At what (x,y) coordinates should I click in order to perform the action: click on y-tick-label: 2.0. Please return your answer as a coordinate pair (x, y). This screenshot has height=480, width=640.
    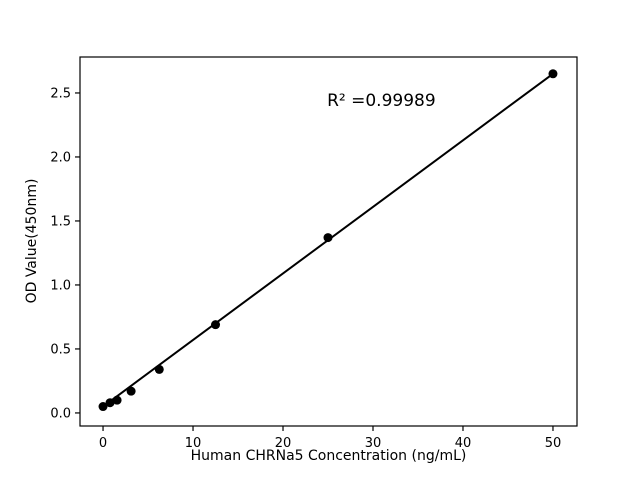
    Looking at the image, I should click on (60, 157).